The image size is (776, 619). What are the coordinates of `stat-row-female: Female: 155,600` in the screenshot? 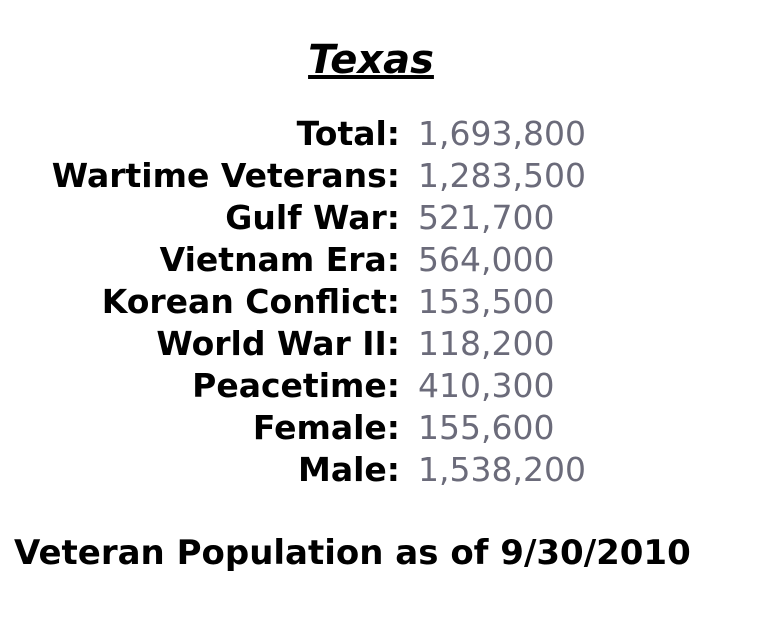 It's located at (388, 428).